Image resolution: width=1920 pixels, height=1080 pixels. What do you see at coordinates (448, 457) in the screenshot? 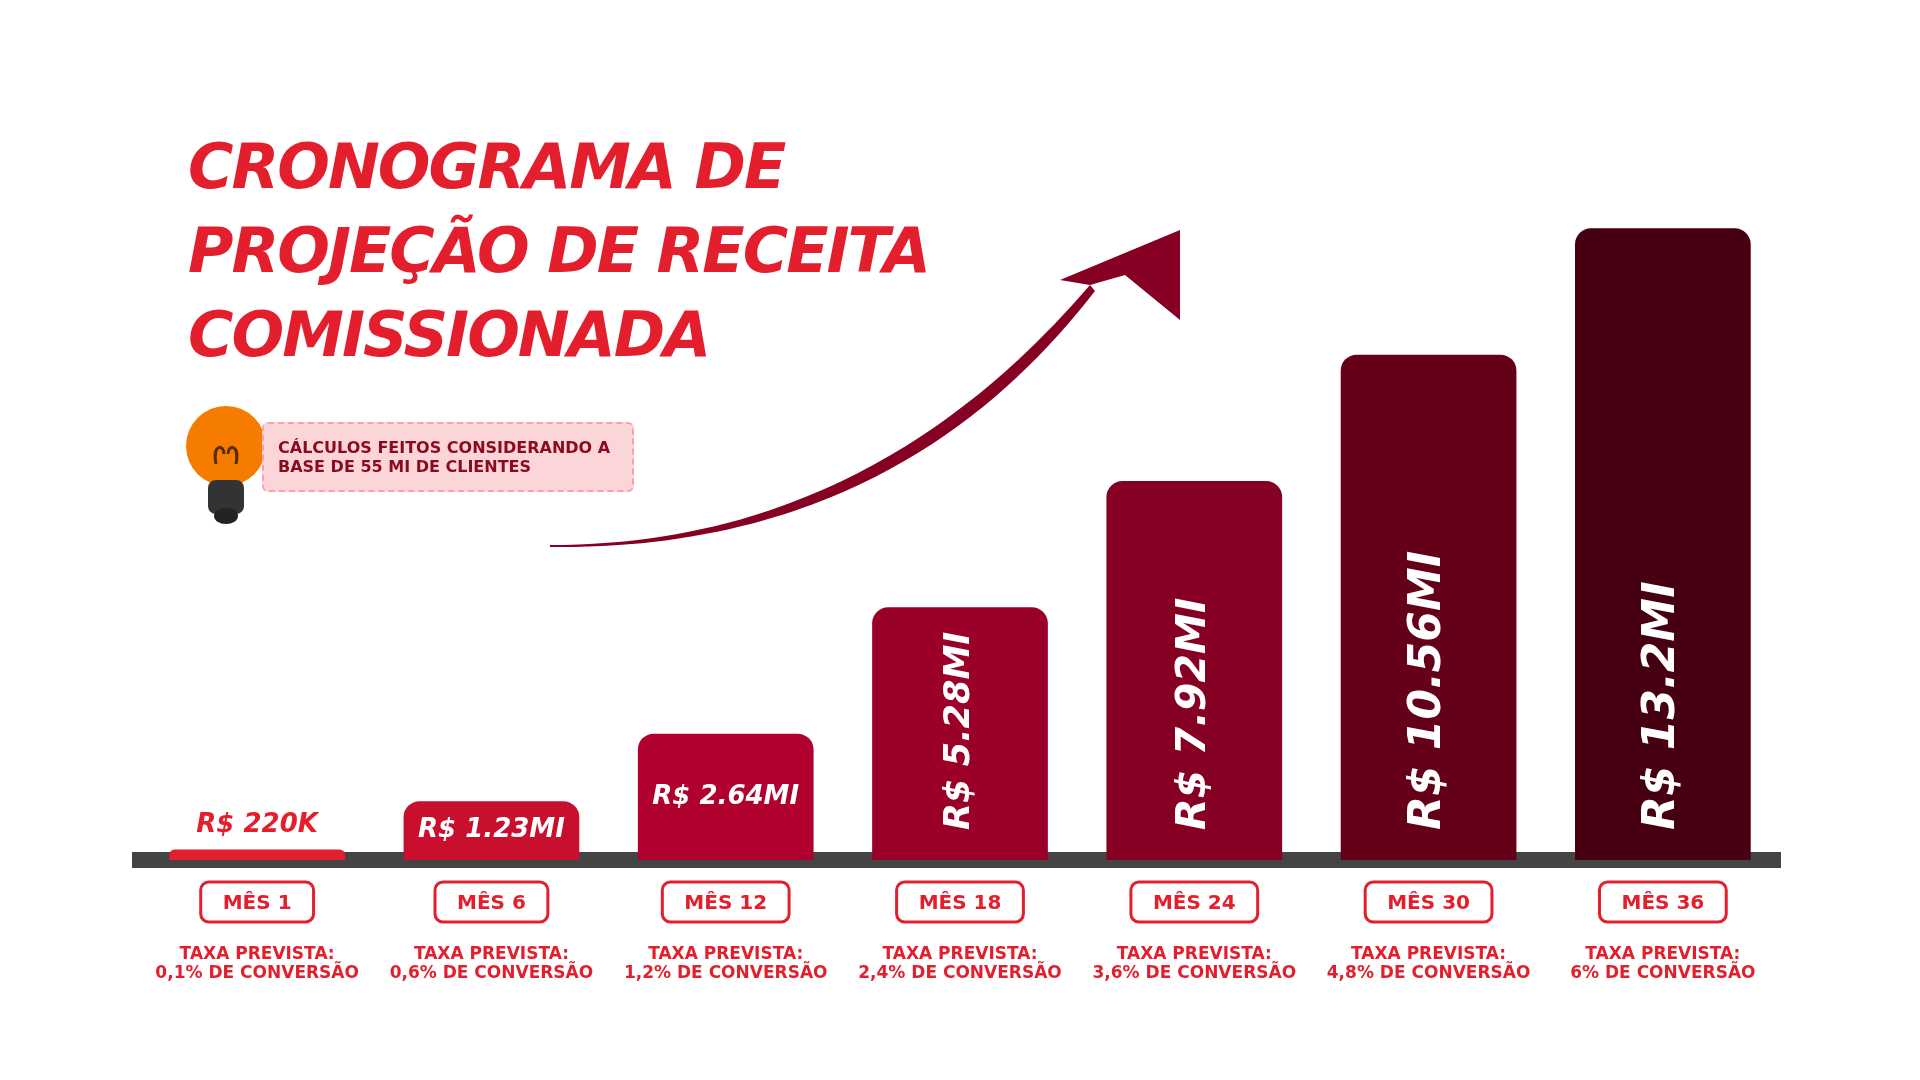
I see `note-box: CÁLCULOS FEITOS CONSIDERANDO A BASE DE 55 MI DE CLIENTES` at bounding box center [448, 457].